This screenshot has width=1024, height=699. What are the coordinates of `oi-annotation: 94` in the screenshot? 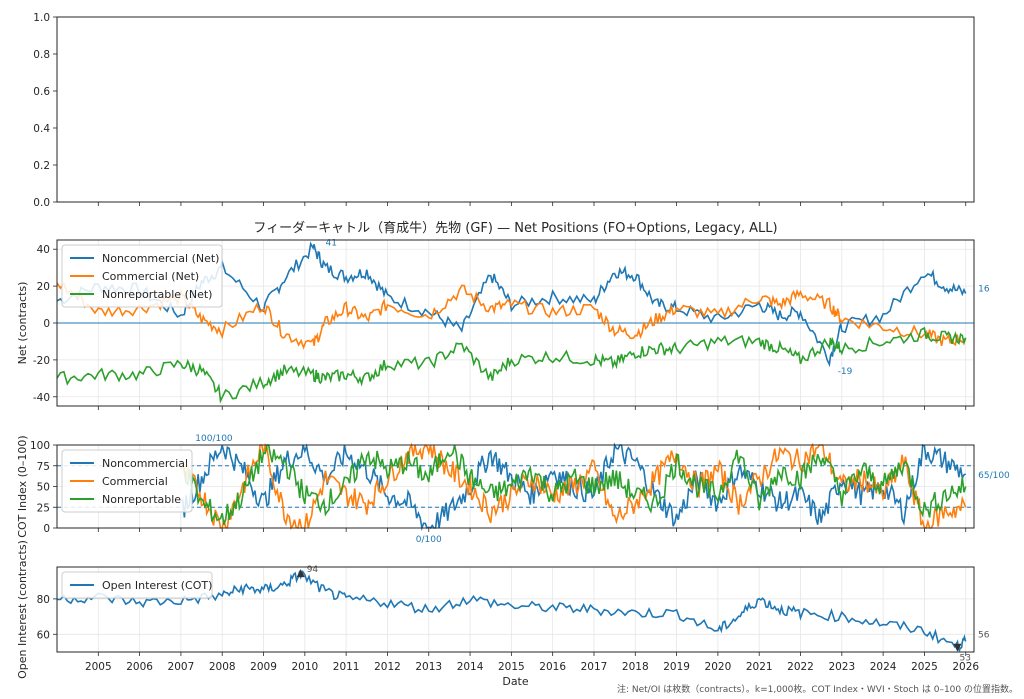 It's located at (313, 570).